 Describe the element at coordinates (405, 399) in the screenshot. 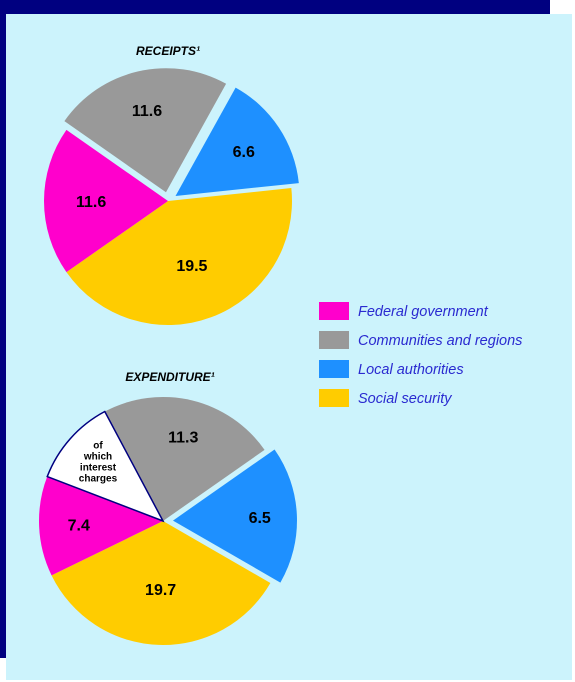

I see `legend-label-social: Social security` at that location.